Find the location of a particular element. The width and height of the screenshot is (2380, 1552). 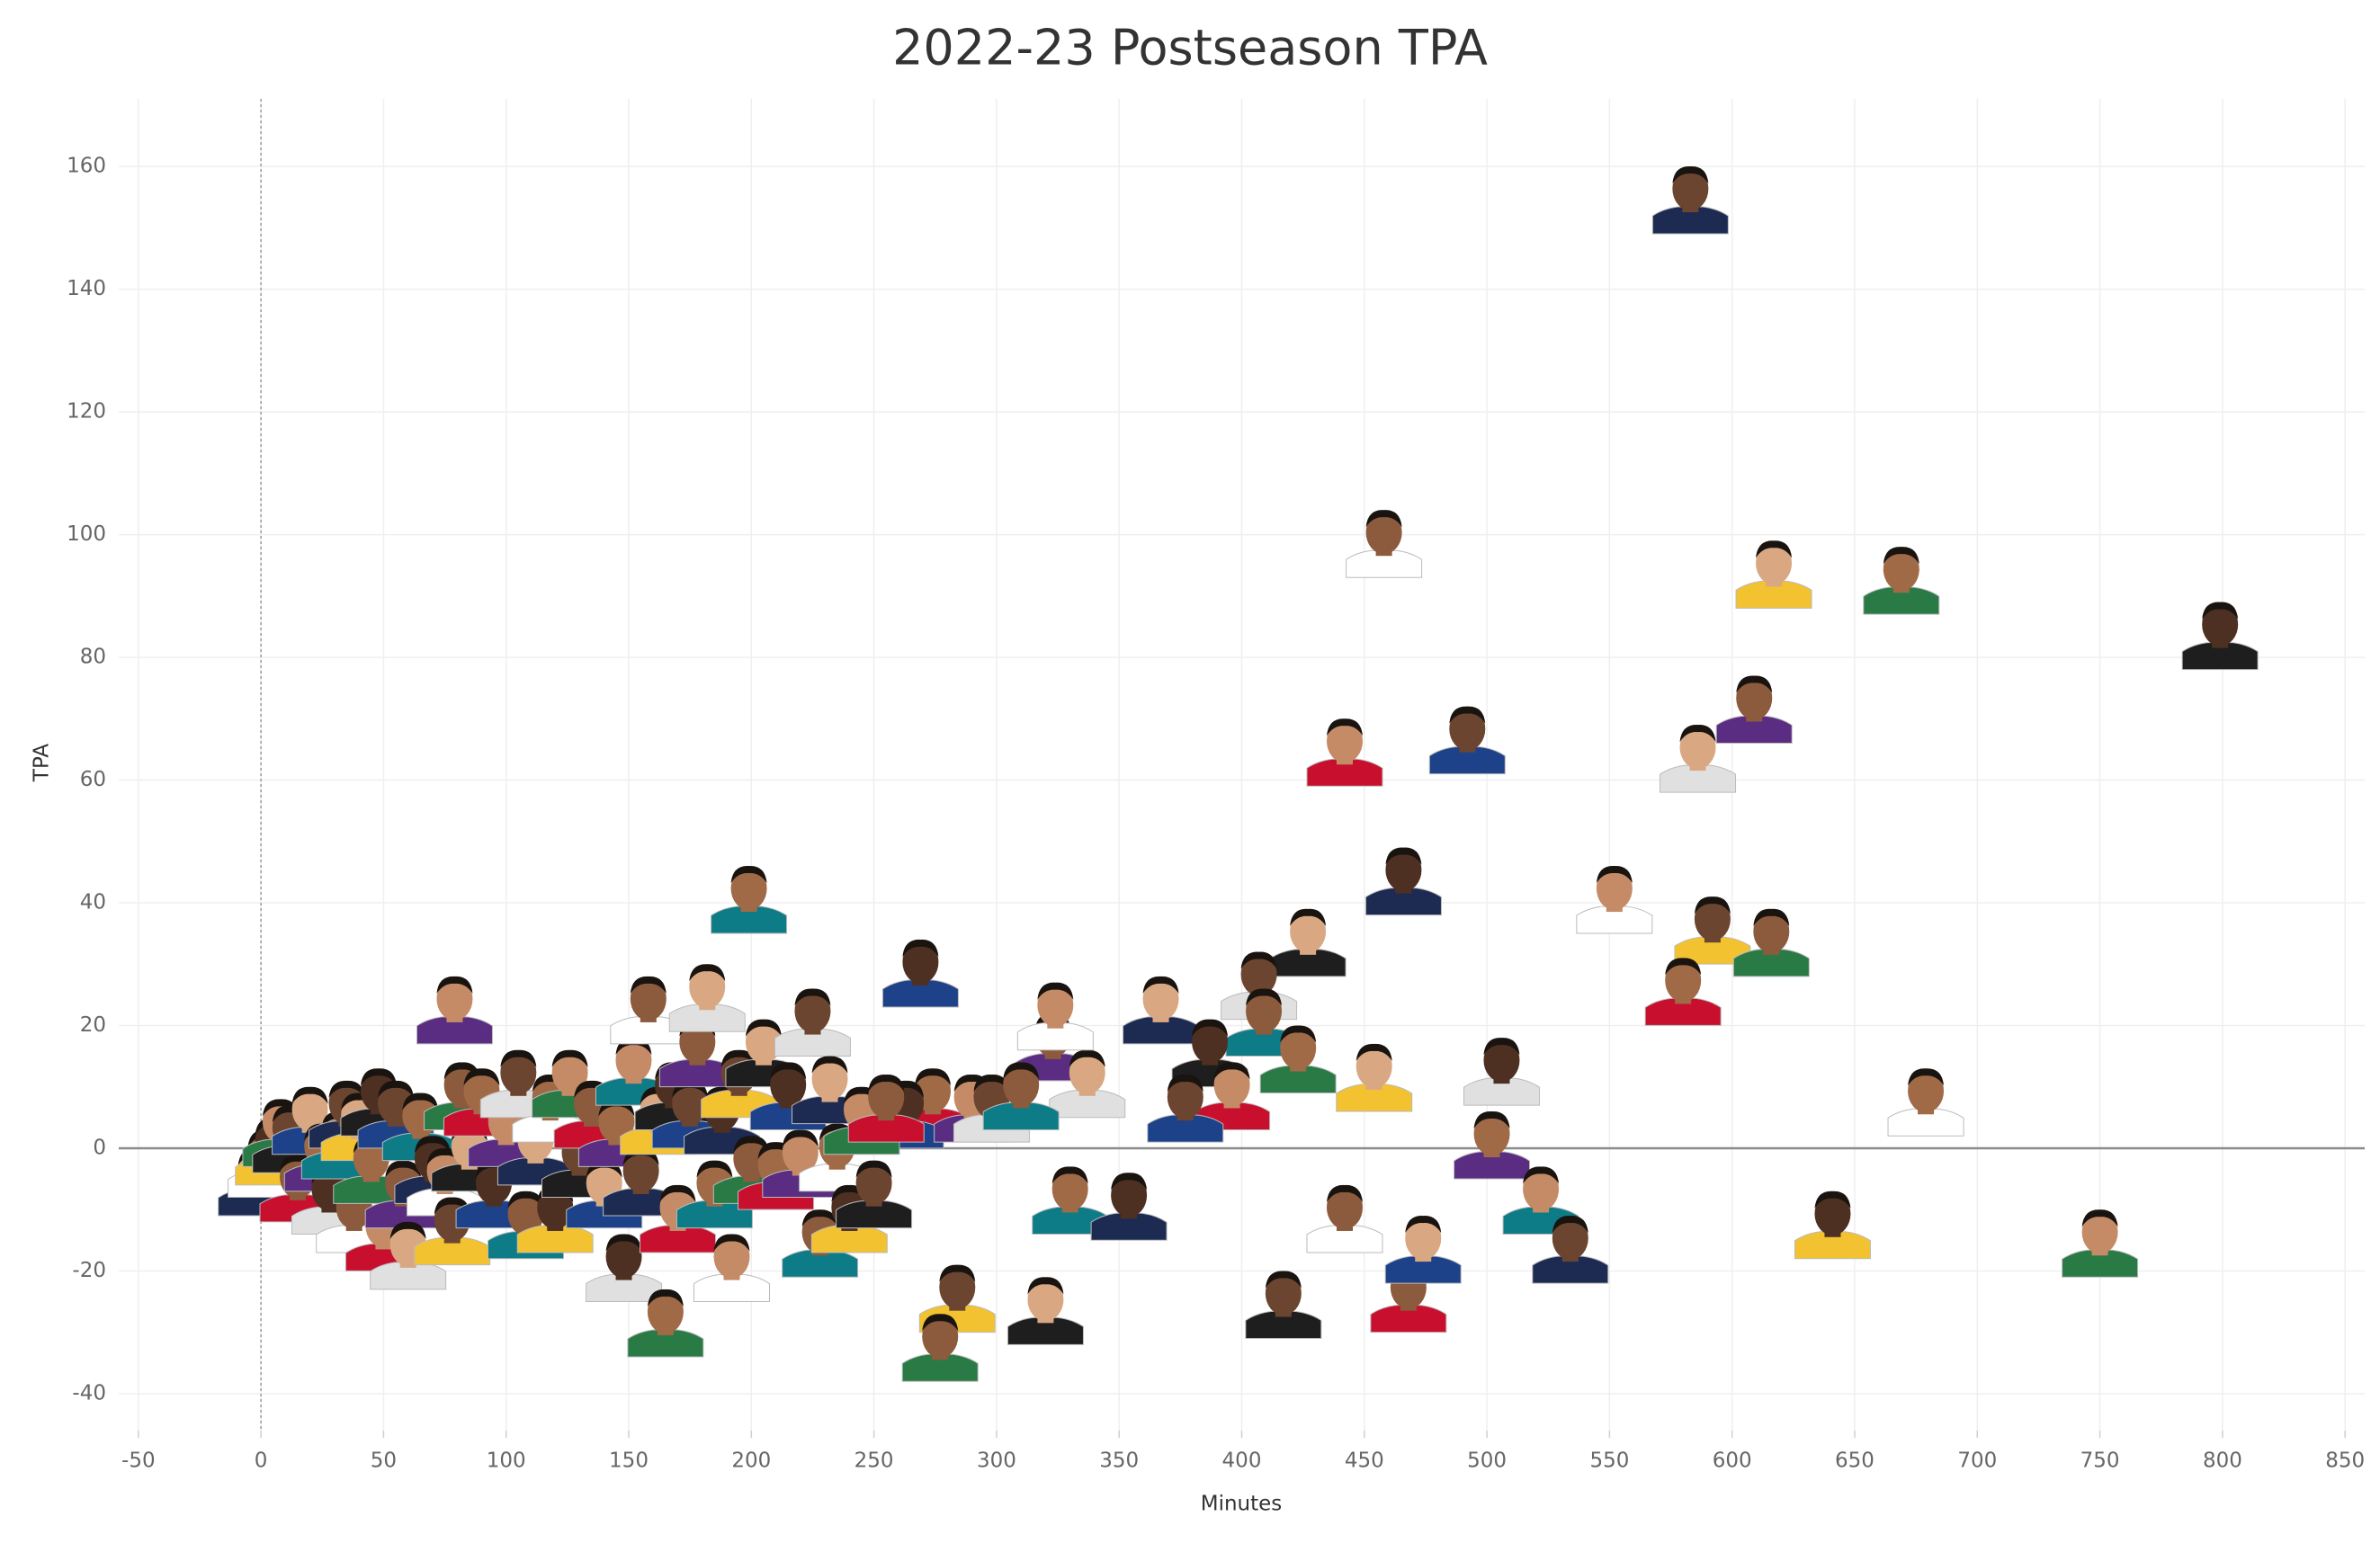

chart-title: 2022-23 Postseason TPA is located at coordinates (1190, 48).